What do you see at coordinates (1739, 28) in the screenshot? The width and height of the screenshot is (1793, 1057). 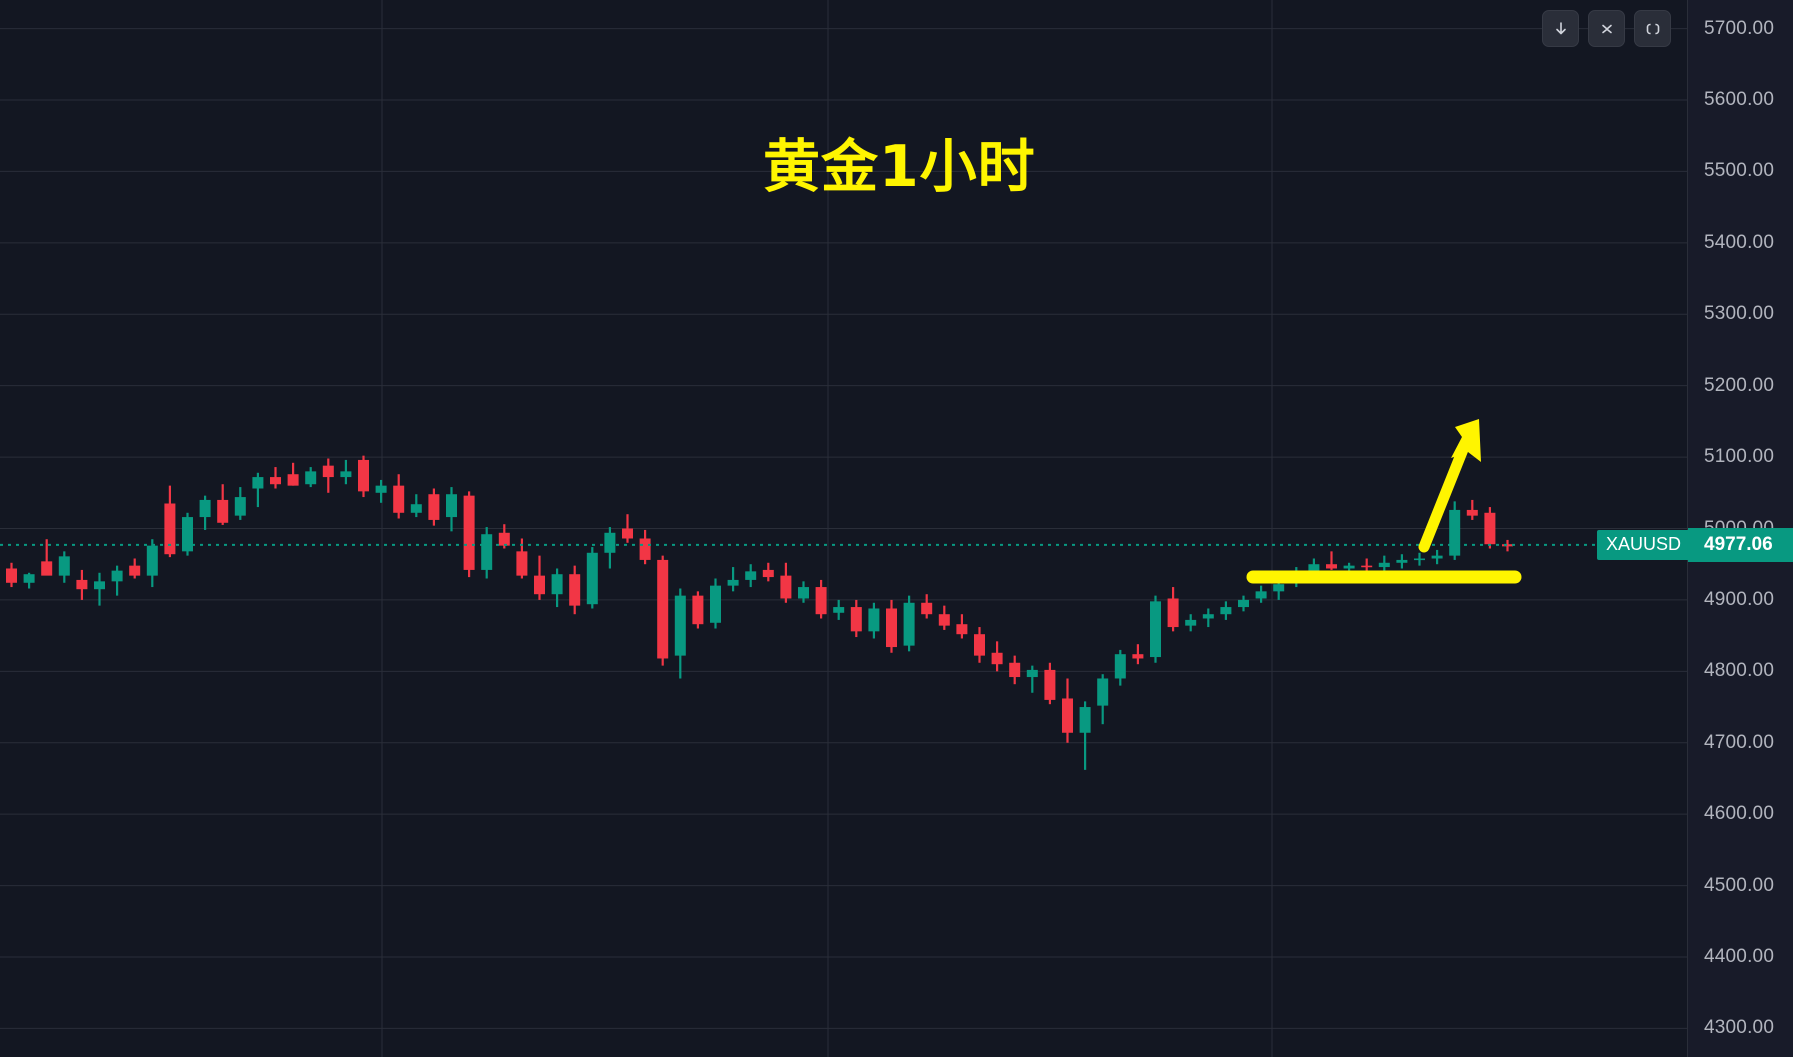 I see `price-axis-tick: 5700.00` at bounding box center [1739, 28].